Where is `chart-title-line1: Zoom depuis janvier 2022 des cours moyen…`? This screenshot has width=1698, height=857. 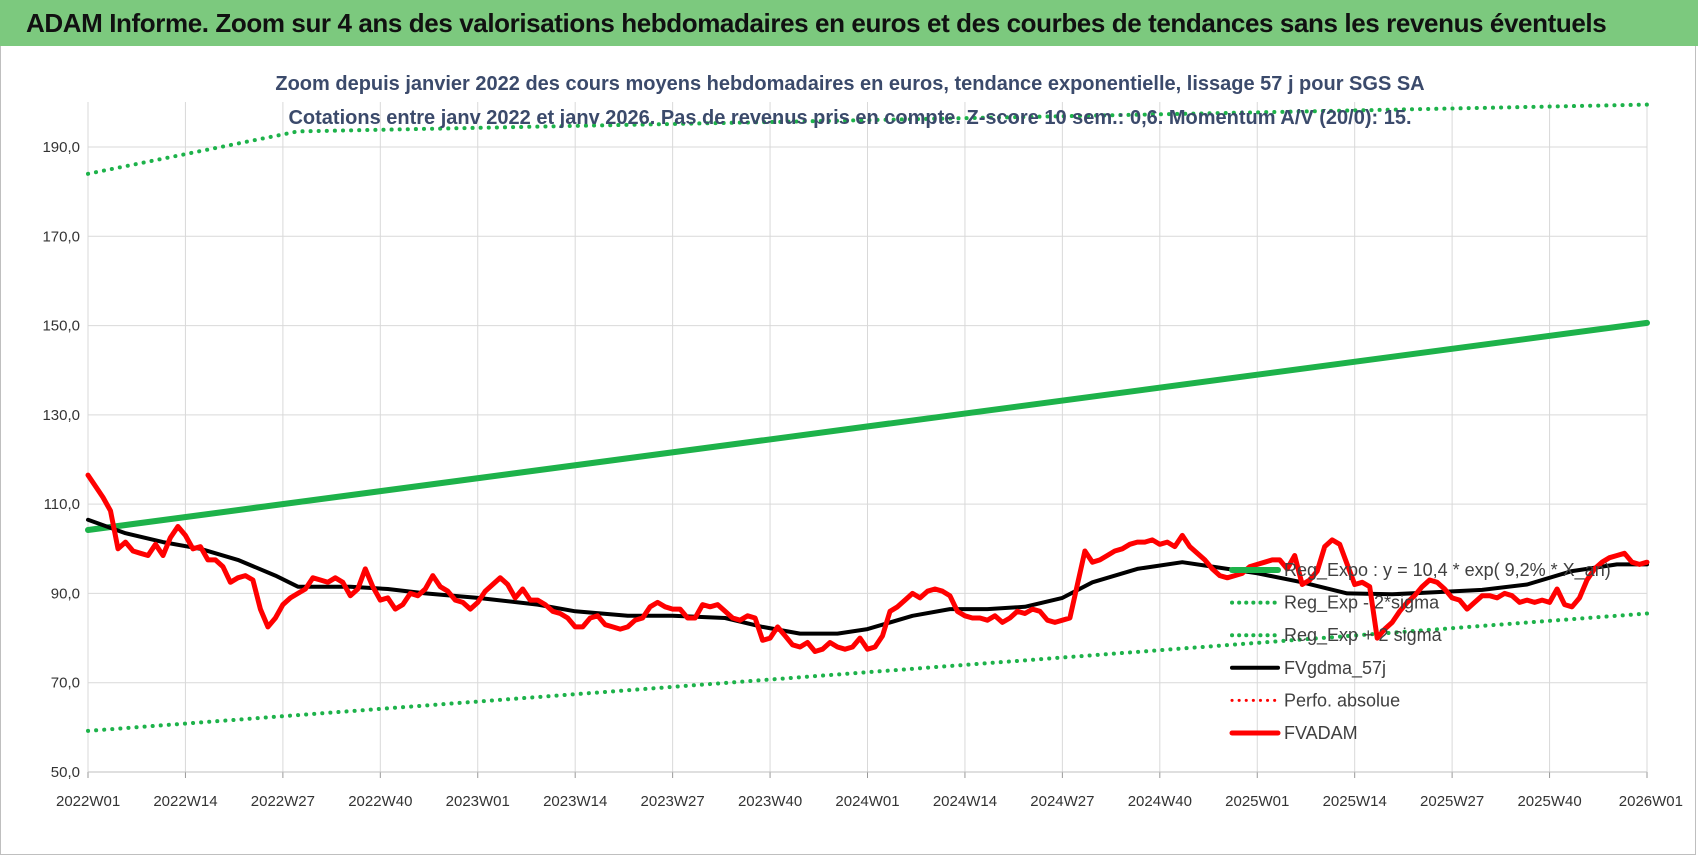 chart-title-line1: Zoom depuis janvier 2022 des cours moyen… is located at coordinates (849, 84).